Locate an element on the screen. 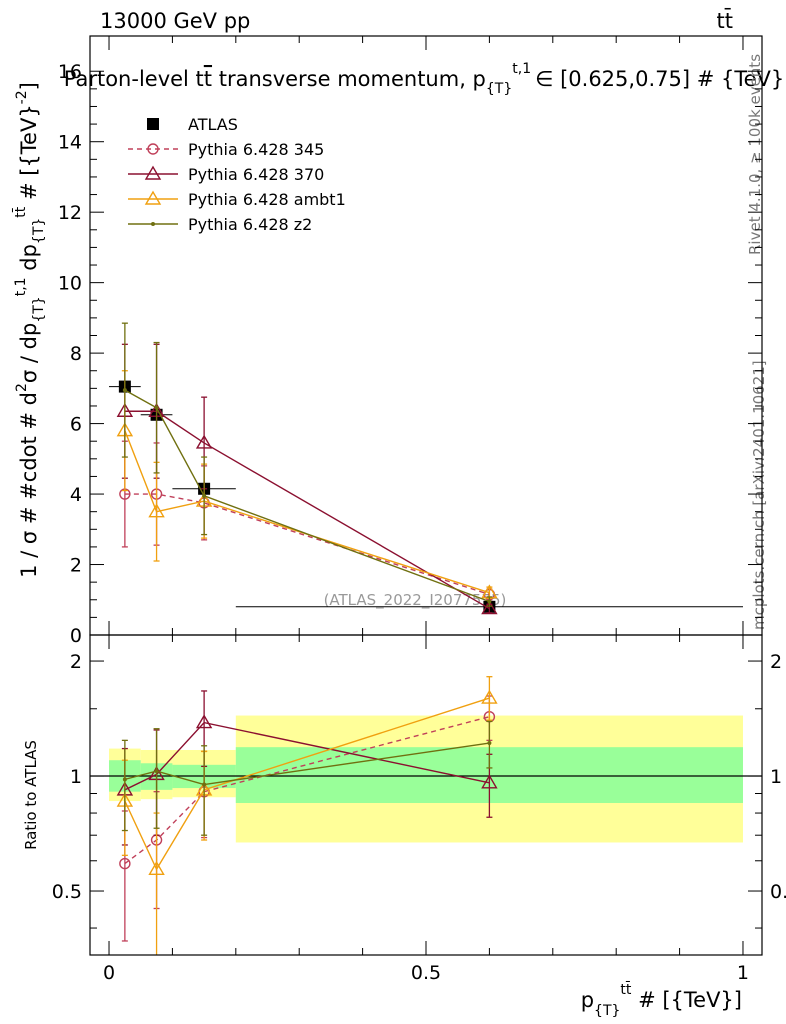  ratio-ytick-label-left: 0.5 is located at coordinates (67, 892).